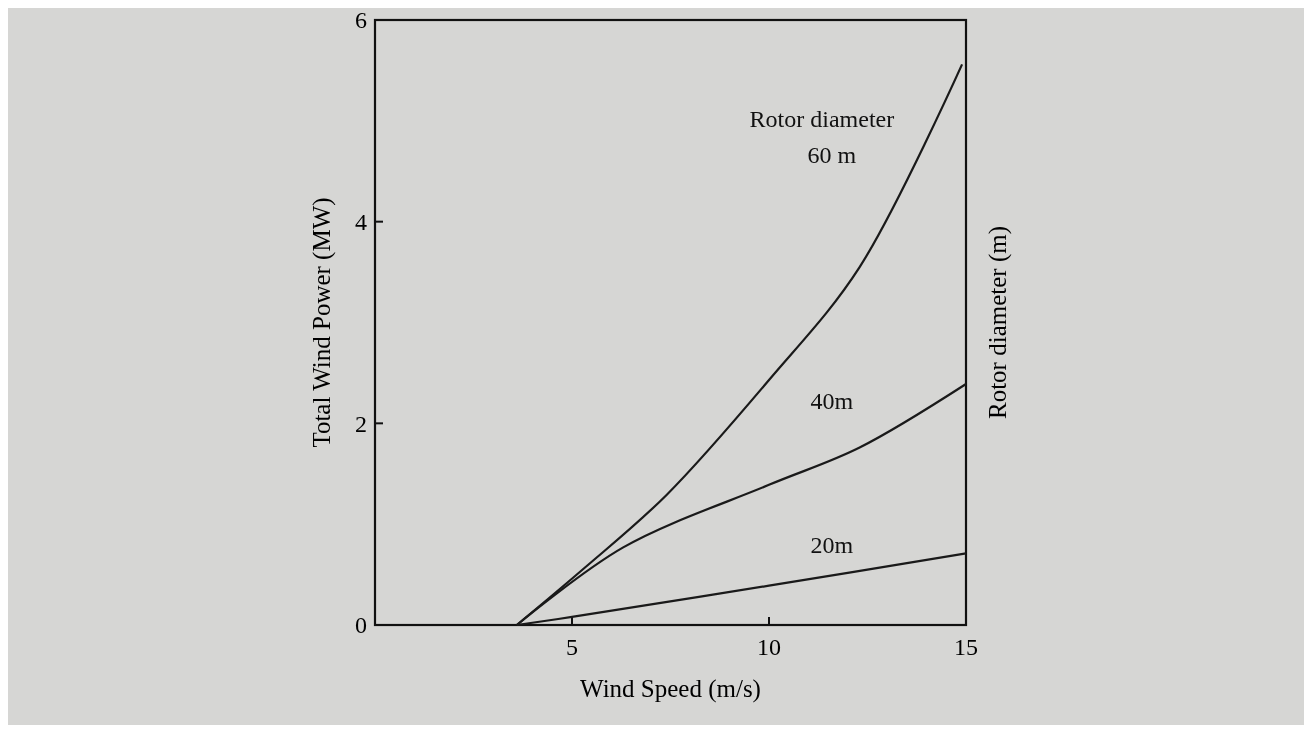 This screenshot has width=1312, height=733. I want to click on x-tick-label: 10, so click(769, 647).